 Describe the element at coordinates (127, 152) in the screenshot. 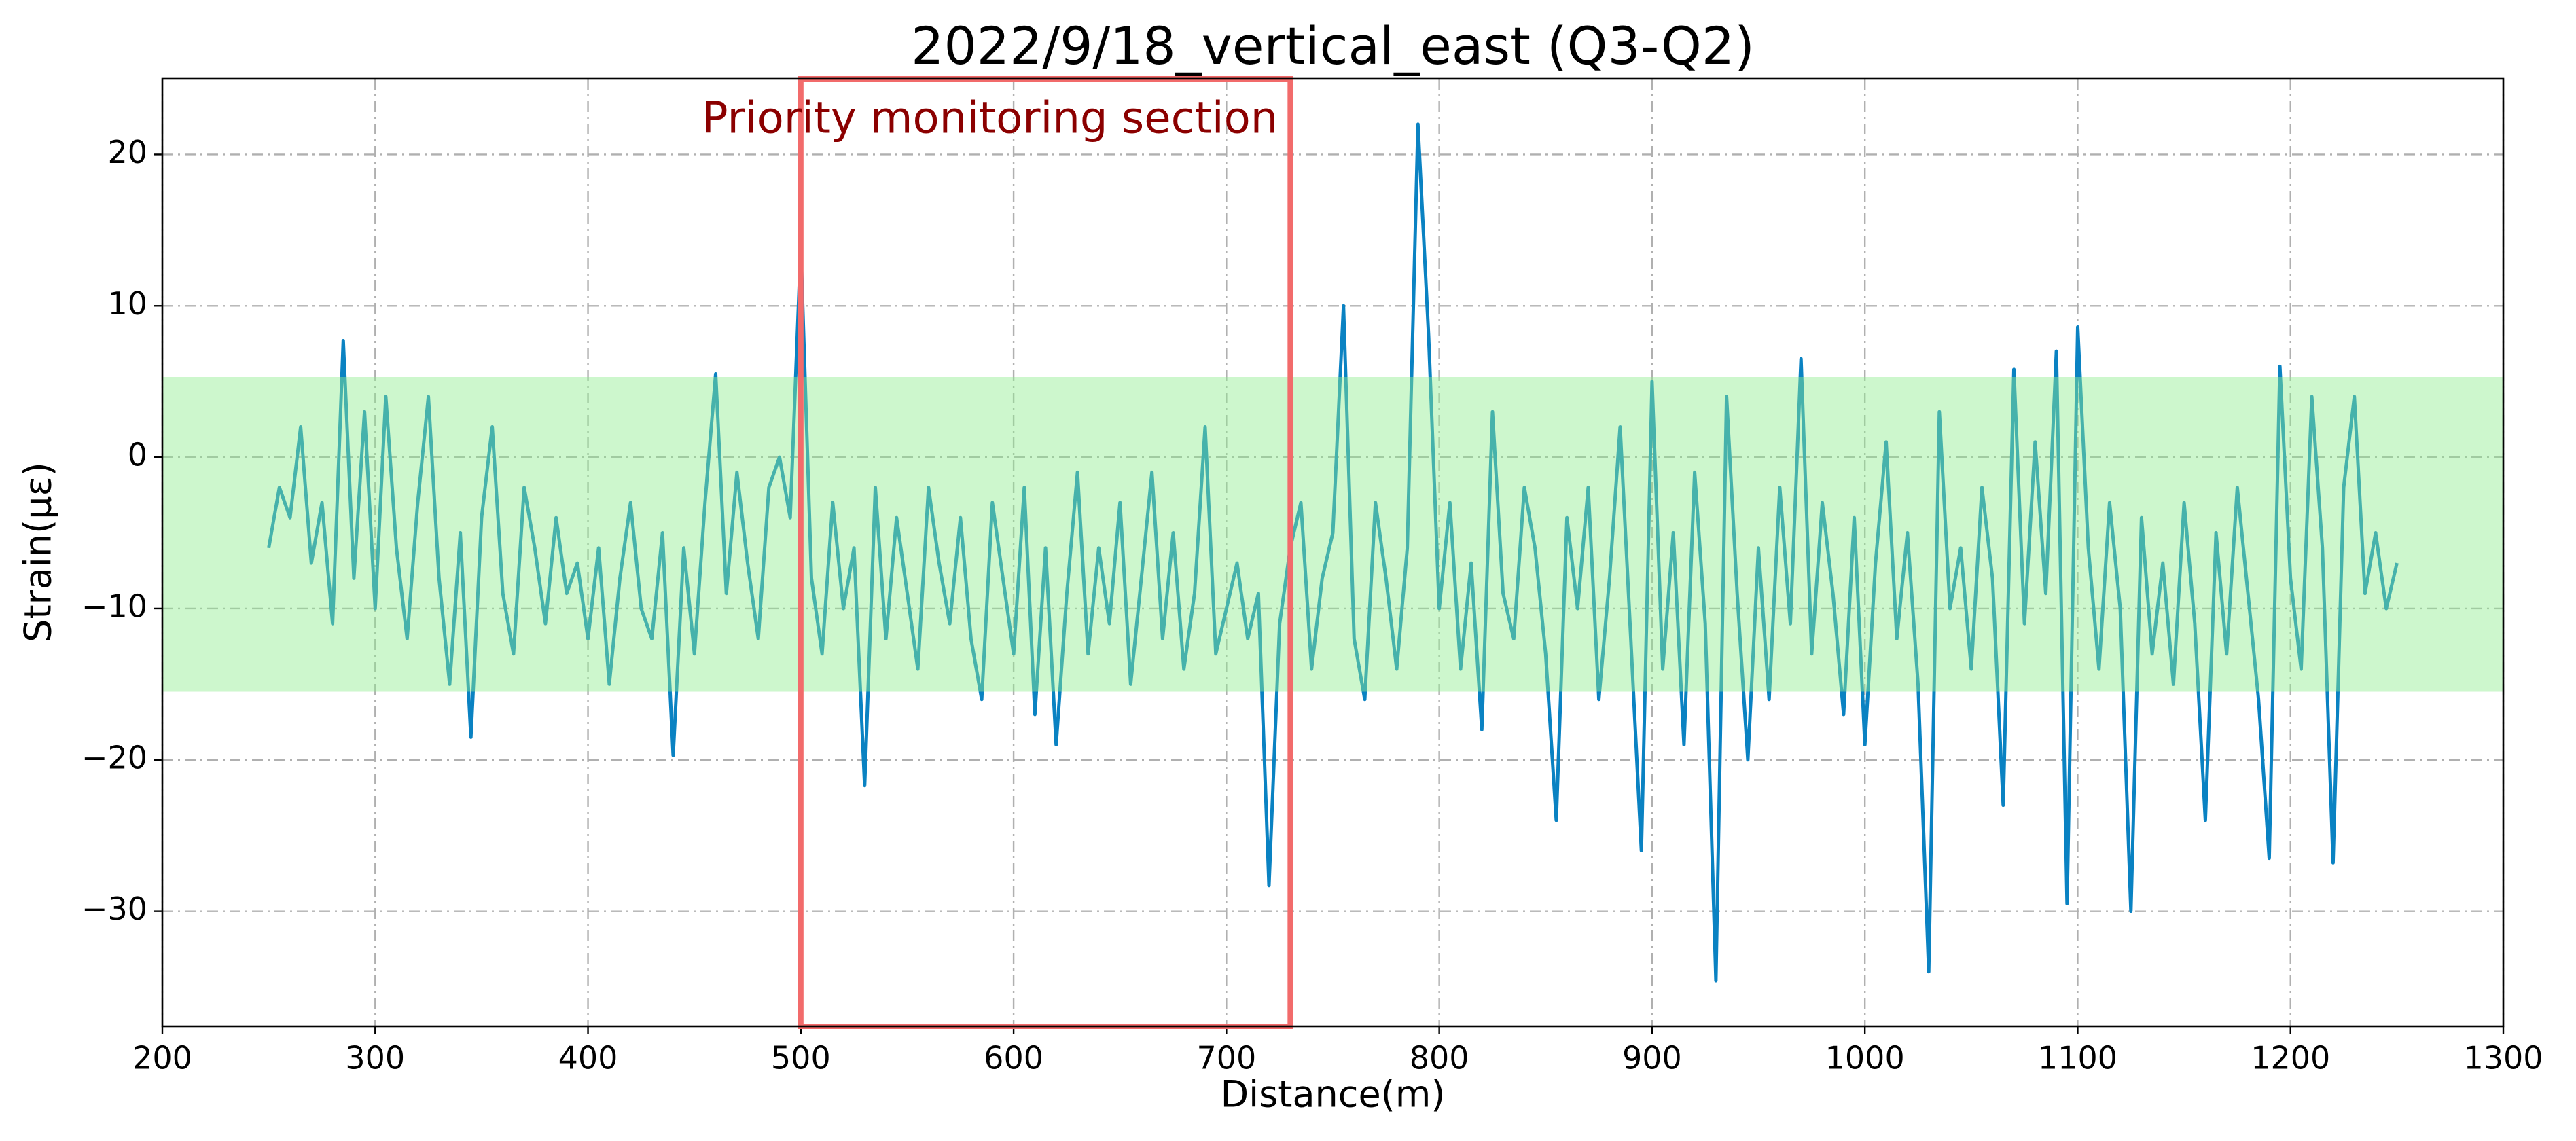

I see `y-tick-label: 20` at that location.